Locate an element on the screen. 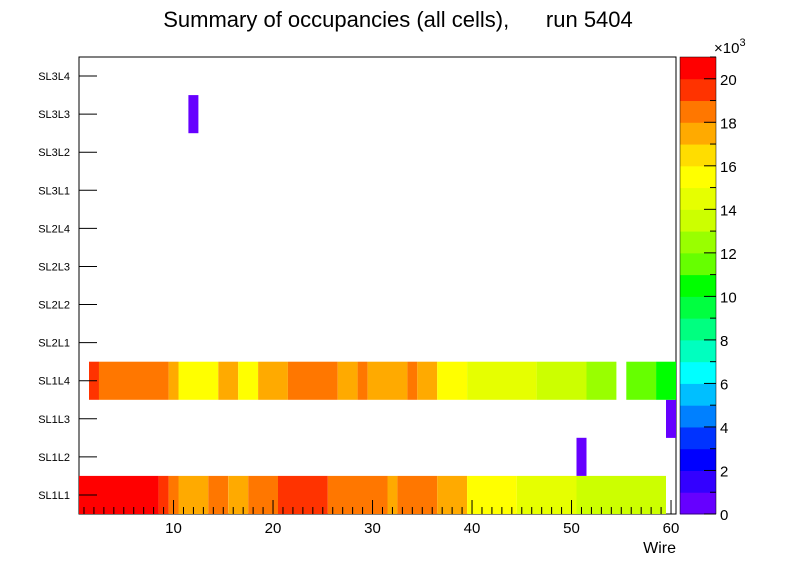 This screenshot has height=572, width=796. y-tick-label: SL1L4 is located at coordinates (54, 382).